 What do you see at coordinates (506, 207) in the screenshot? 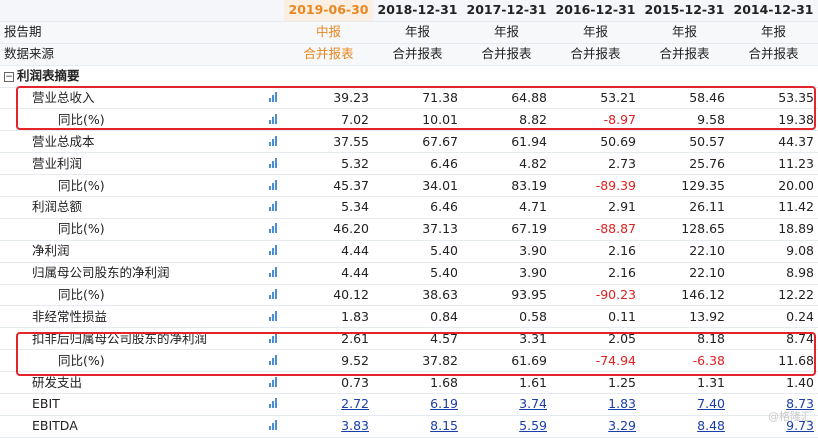
I see `value-cell: 4.71` at bounding box center [506, 207].